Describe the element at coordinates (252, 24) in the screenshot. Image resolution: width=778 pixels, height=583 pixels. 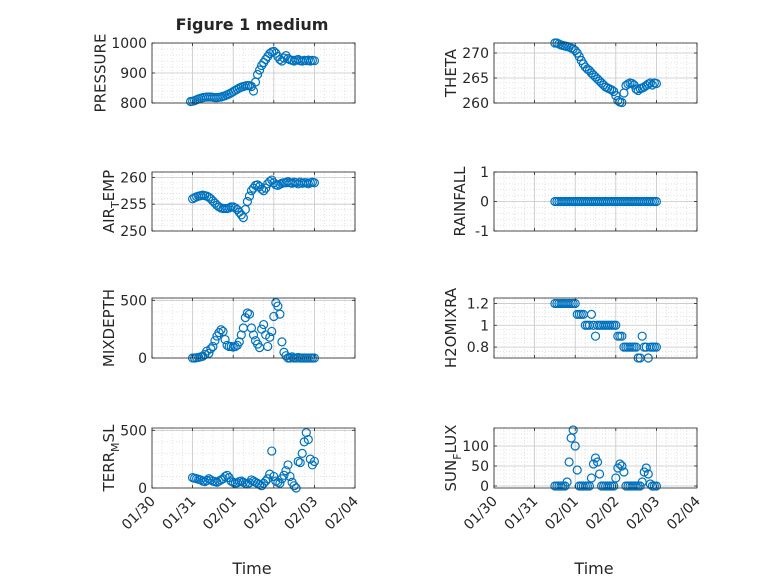
I see `figure-title: Figure 1 medium` at that location.